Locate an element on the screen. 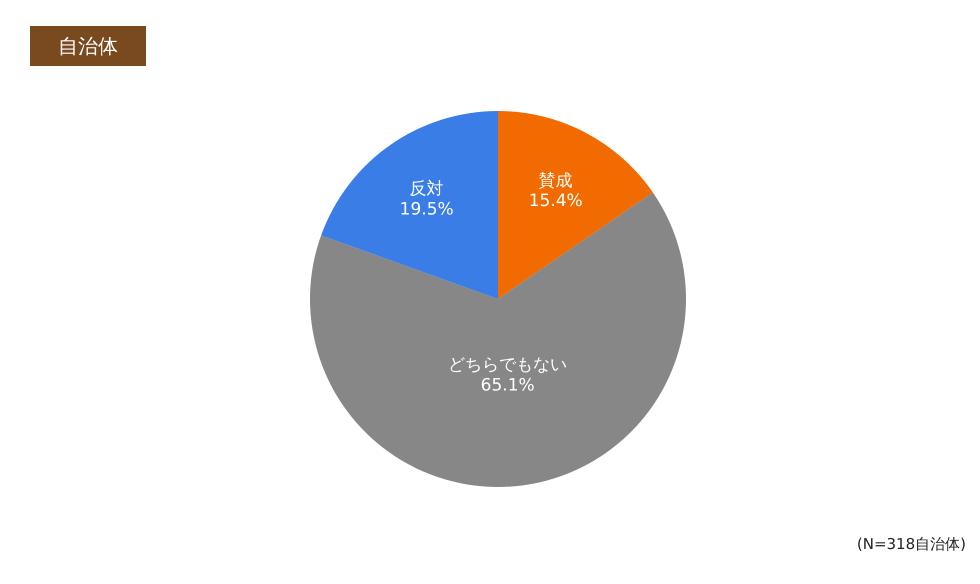 This screenshot has width=980, height=584. slice-label: 反対 is located at coordinates (427, 189).